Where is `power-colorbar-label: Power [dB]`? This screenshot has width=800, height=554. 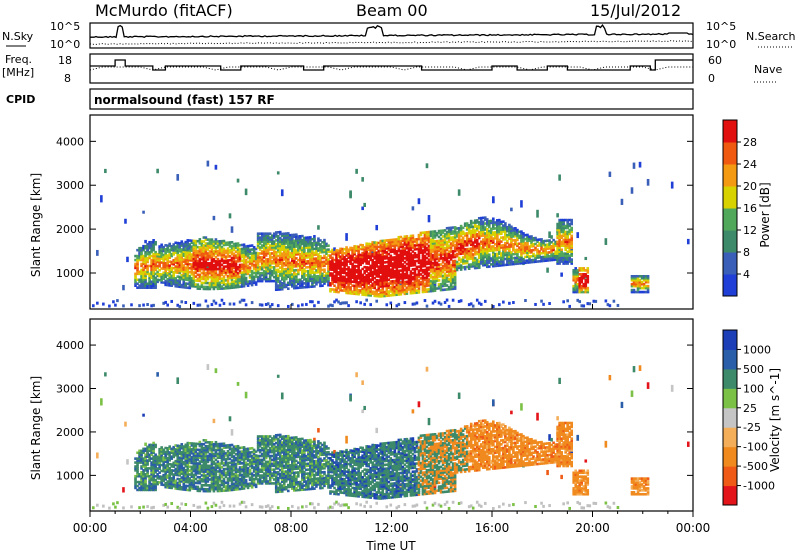 power-colorbar-label: Power [dB] is located at coordinates (765, 214).